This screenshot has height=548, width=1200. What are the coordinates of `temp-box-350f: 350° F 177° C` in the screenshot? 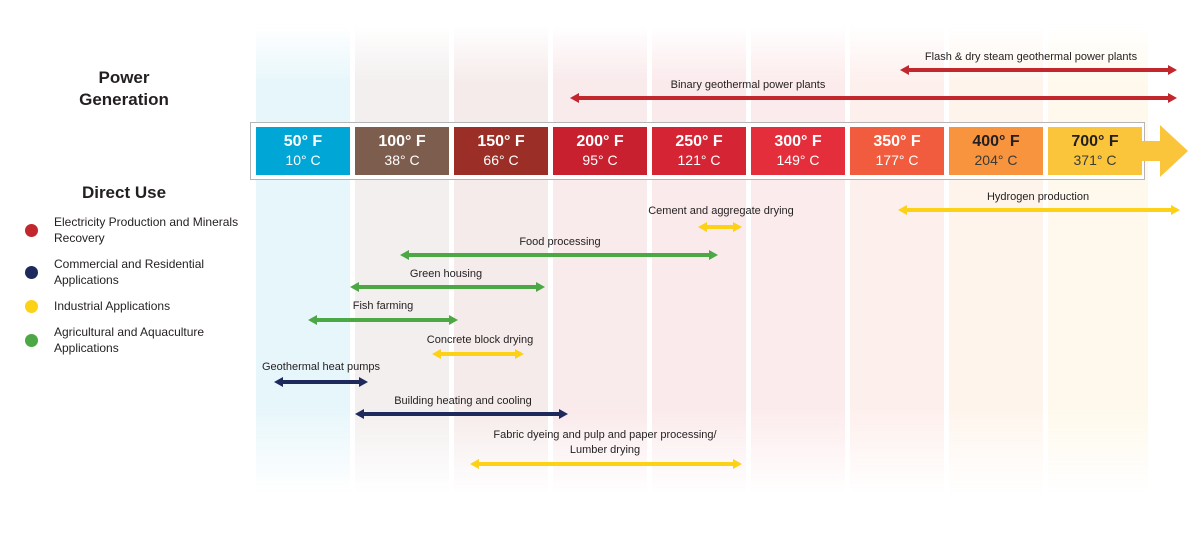 It's located at (897, 151).